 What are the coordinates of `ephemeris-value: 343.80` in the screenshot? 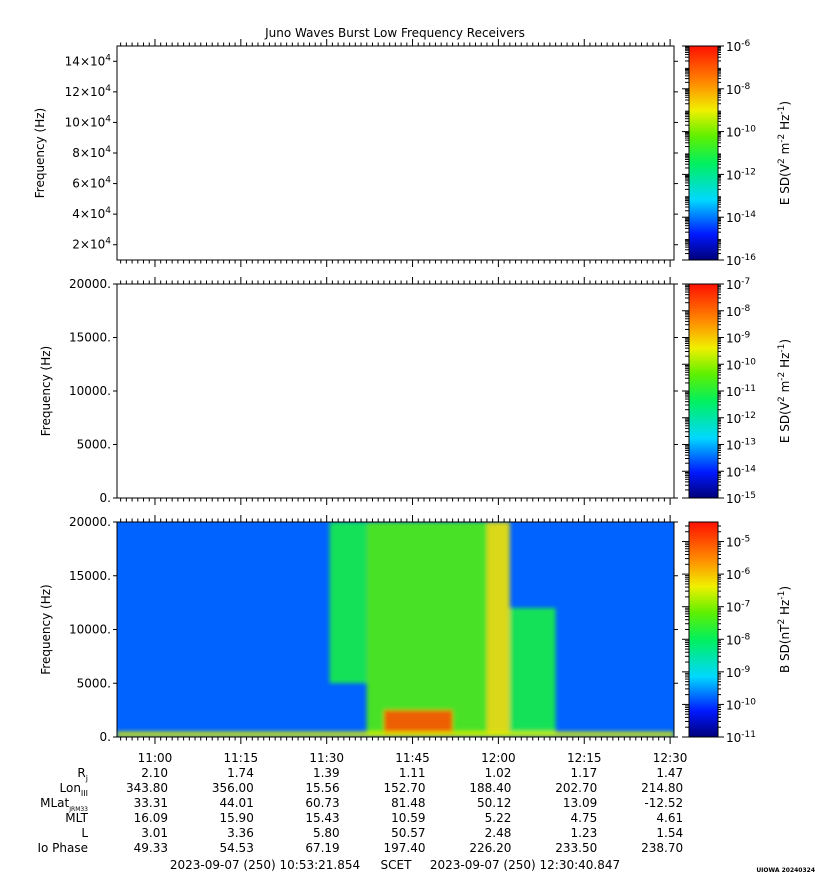 It's located at (147, 788).